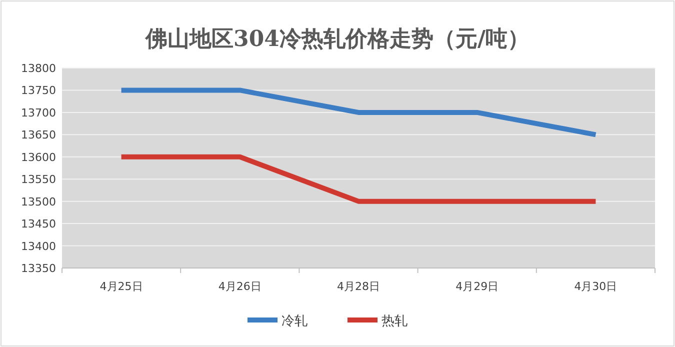  Describe the element at coordinates (38, 224) in the screenshot. I see `y-tick-label: 13450` at that location.